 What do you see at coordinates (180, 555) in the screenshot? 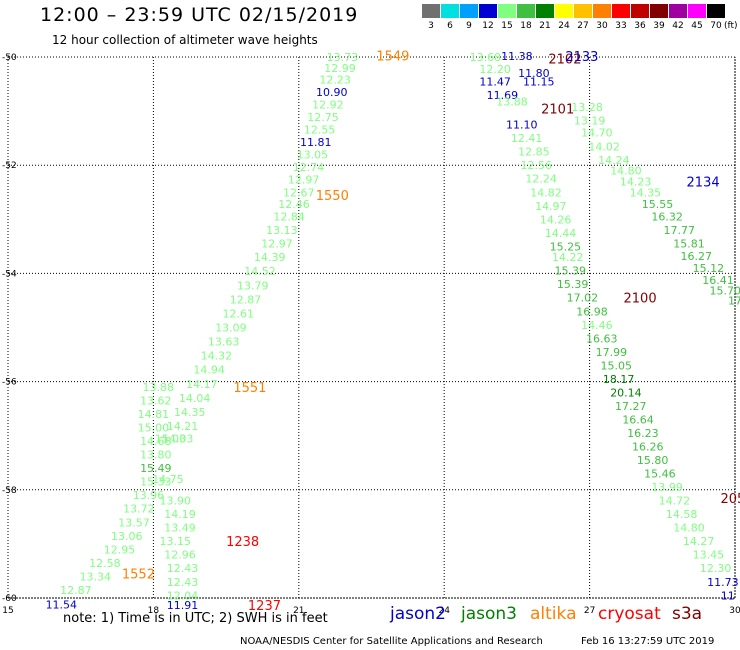
I see `wave-height-value: 12.96` at bounding box center [180, 555].